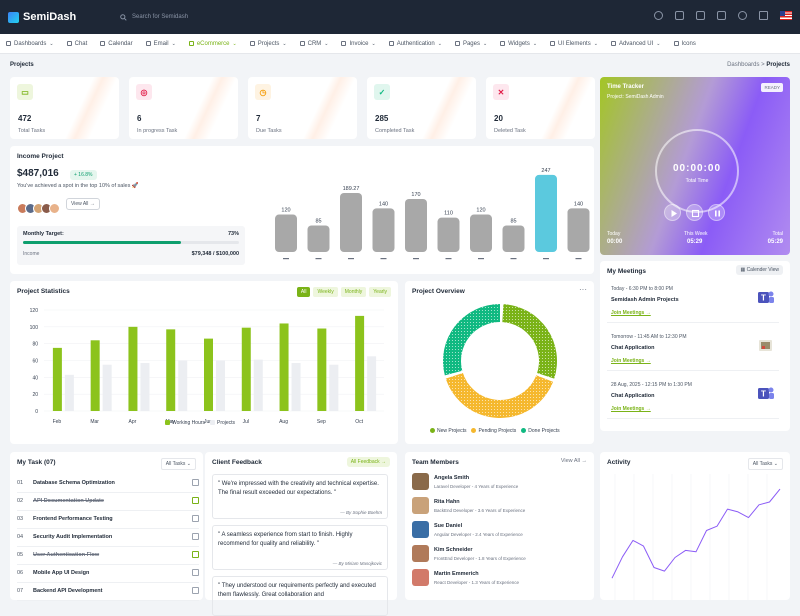 This screenshot has width=800, height=616. I want to click on search-box: Search for Semidash, so click(154, 17).